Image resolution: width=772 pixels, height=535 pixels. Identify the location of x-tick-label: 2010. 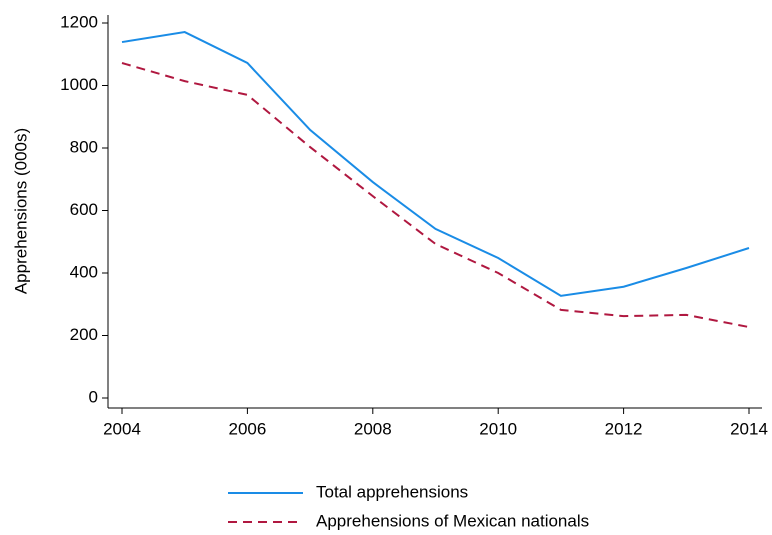
(498, 428).